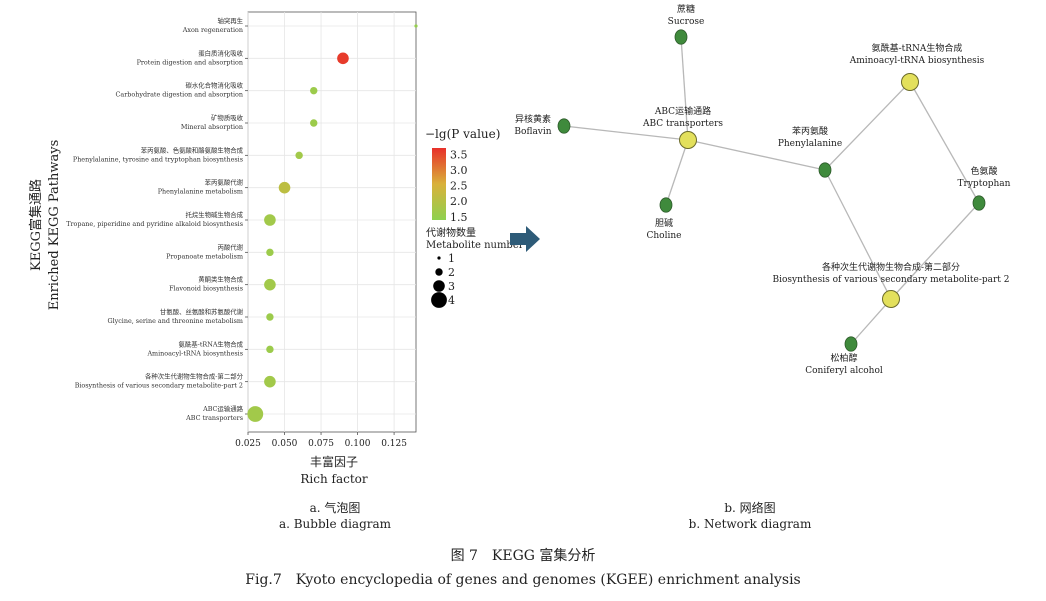 This screenshot has width=1046, height=601. Describe the element at coordinates (190, 62) in the screenshot. I see `y-label-en: Protein digestion and absorption` at that location.